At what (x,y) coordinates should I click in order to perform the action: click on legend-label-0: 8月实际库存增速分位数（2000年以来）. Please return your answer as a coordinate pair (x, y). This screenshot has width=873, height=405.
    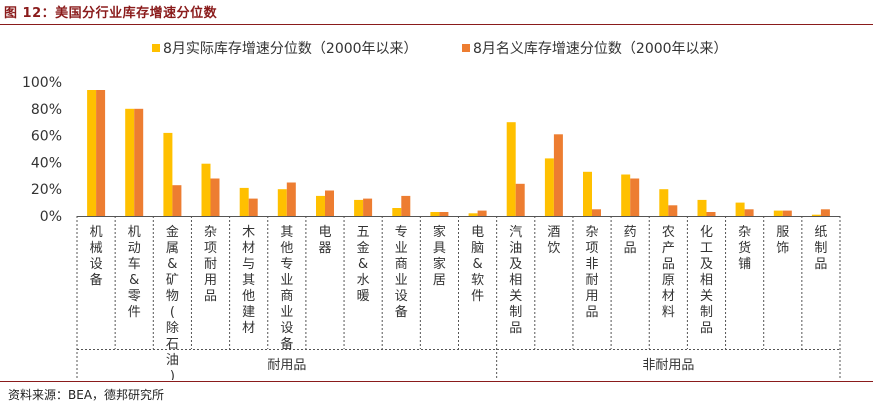
    Looking at the image, I should click on (290, 49).